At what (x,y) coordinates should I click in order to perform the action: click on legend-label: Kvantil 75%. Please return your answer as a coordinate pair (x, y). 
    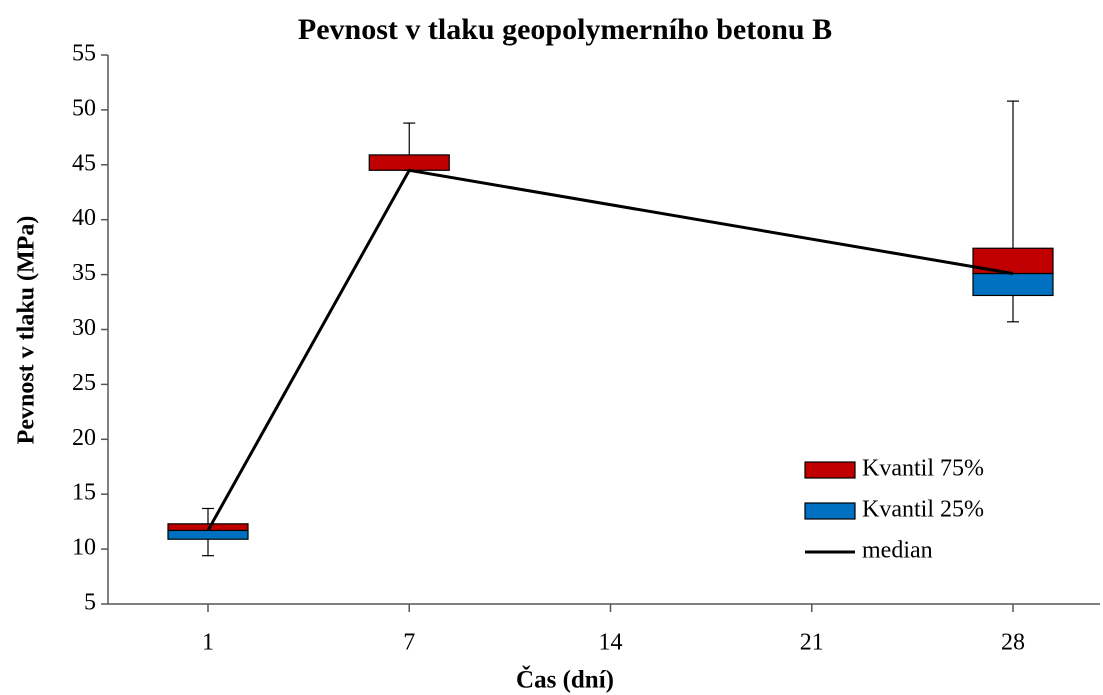
    Looking at the image, I should click on (923, 469).